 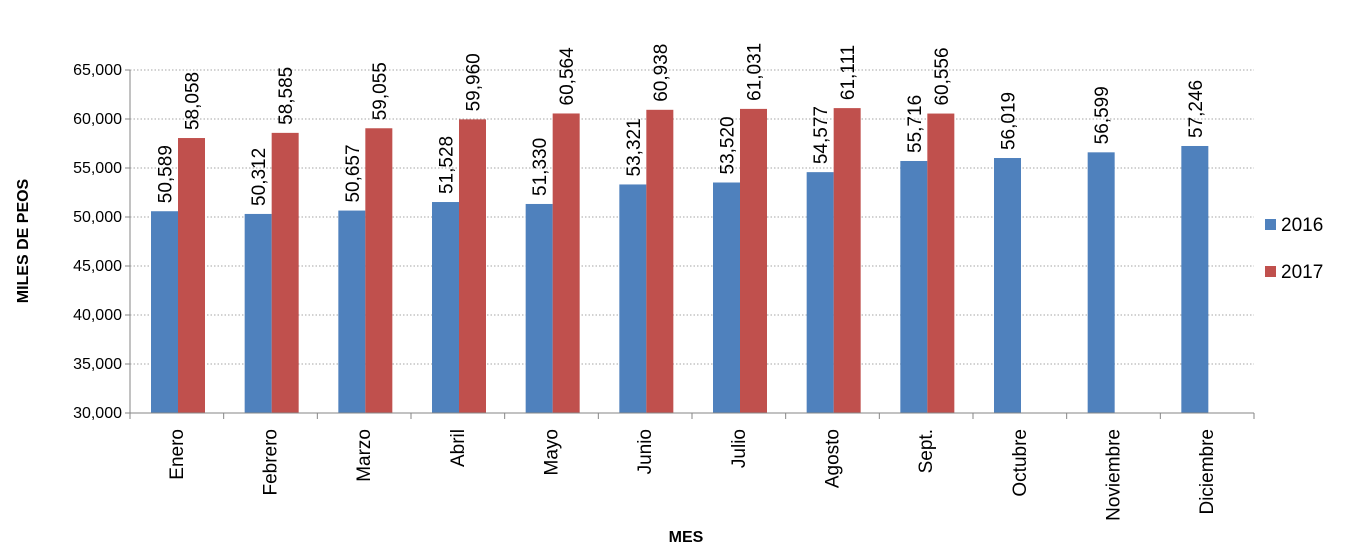 What do you see at coordinates (755, 72) in the screenshot?
I see `data-label-2017: 61,031` at bounding box center [755, 72].